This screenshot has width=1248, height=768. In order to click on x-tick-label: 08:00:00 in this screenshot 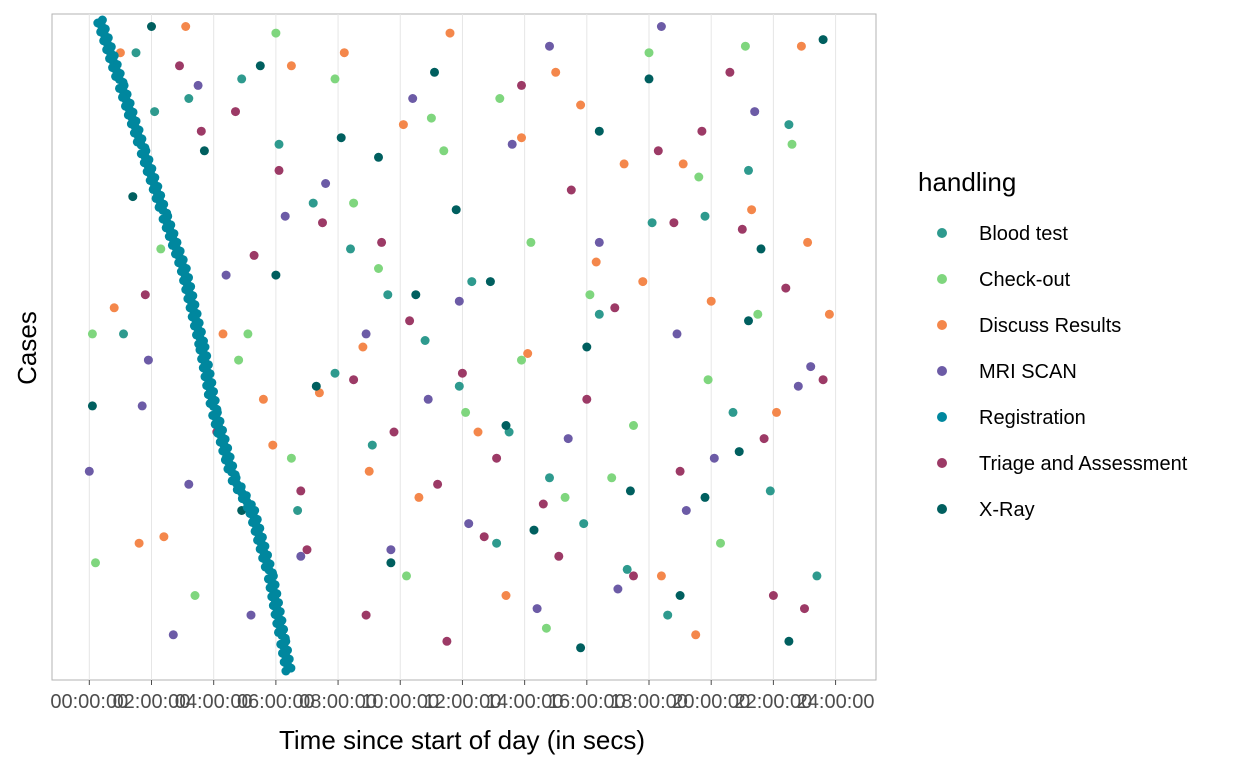, I will do `click(338, 702)`.